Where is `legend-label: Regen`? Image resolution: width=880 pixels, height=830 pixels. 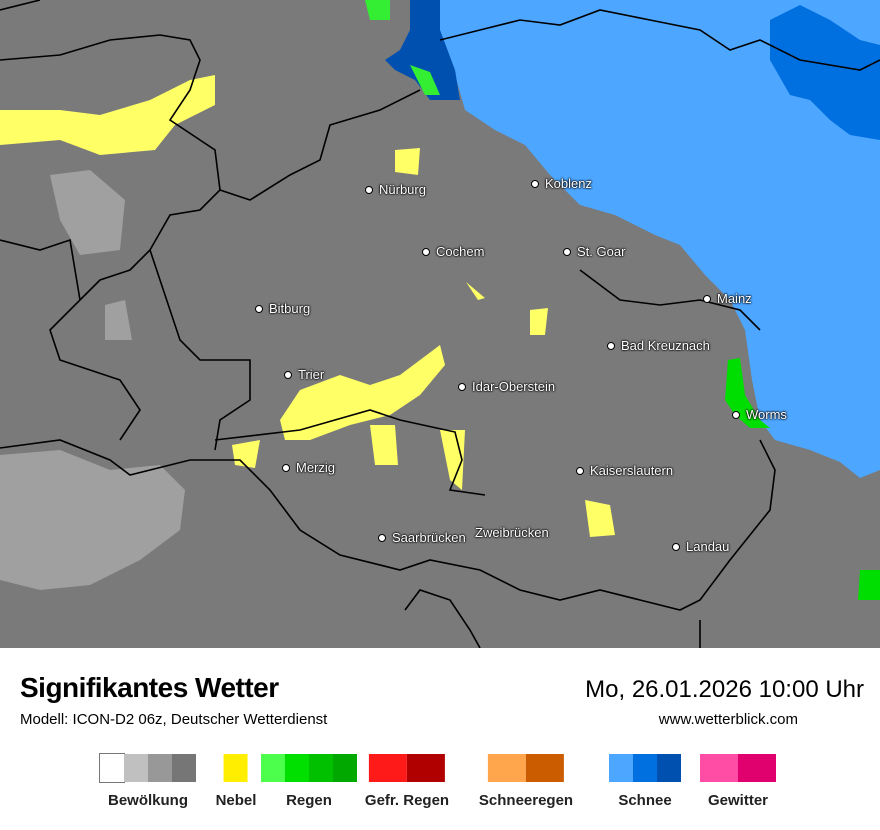 legend-label: Regen is located at coordinates (309, 800).